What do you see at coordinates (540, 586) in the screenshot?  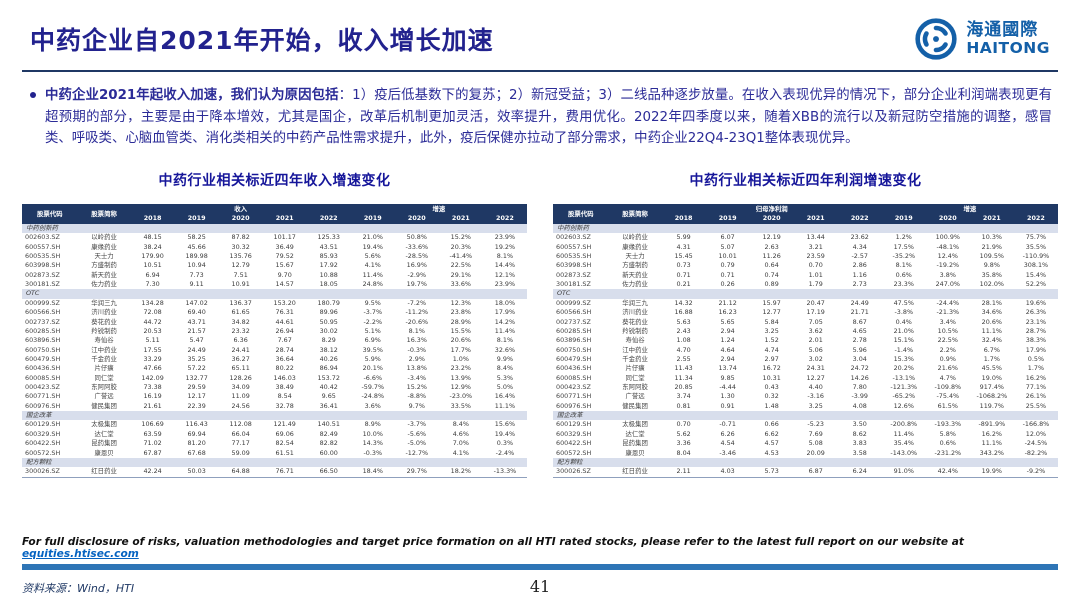 I see `page-number: 41` at bounding box center [540, 586].